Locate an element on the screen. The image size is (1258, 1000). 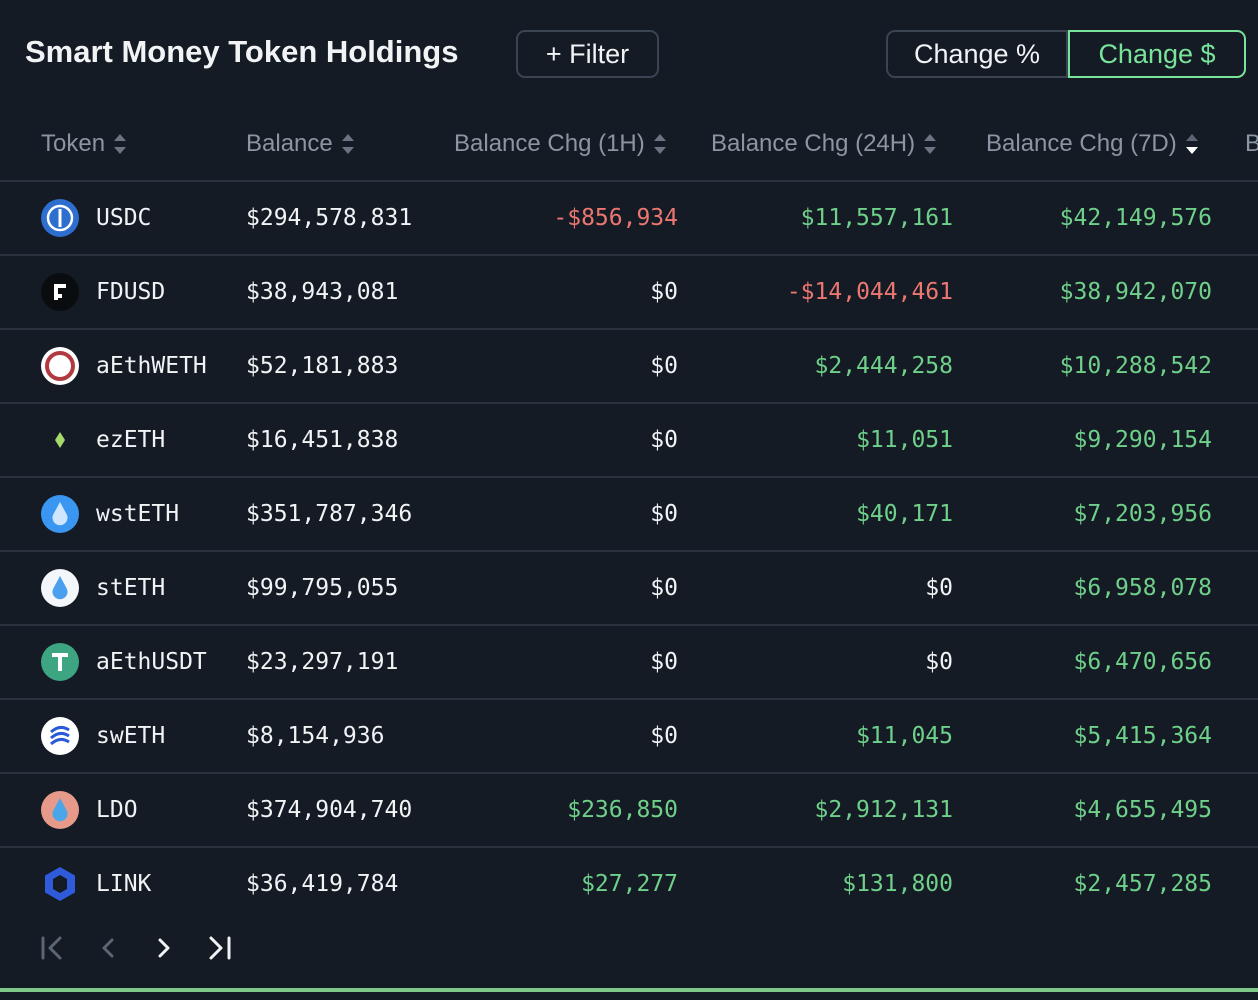
header-separator is located at coordinates (629, 181).